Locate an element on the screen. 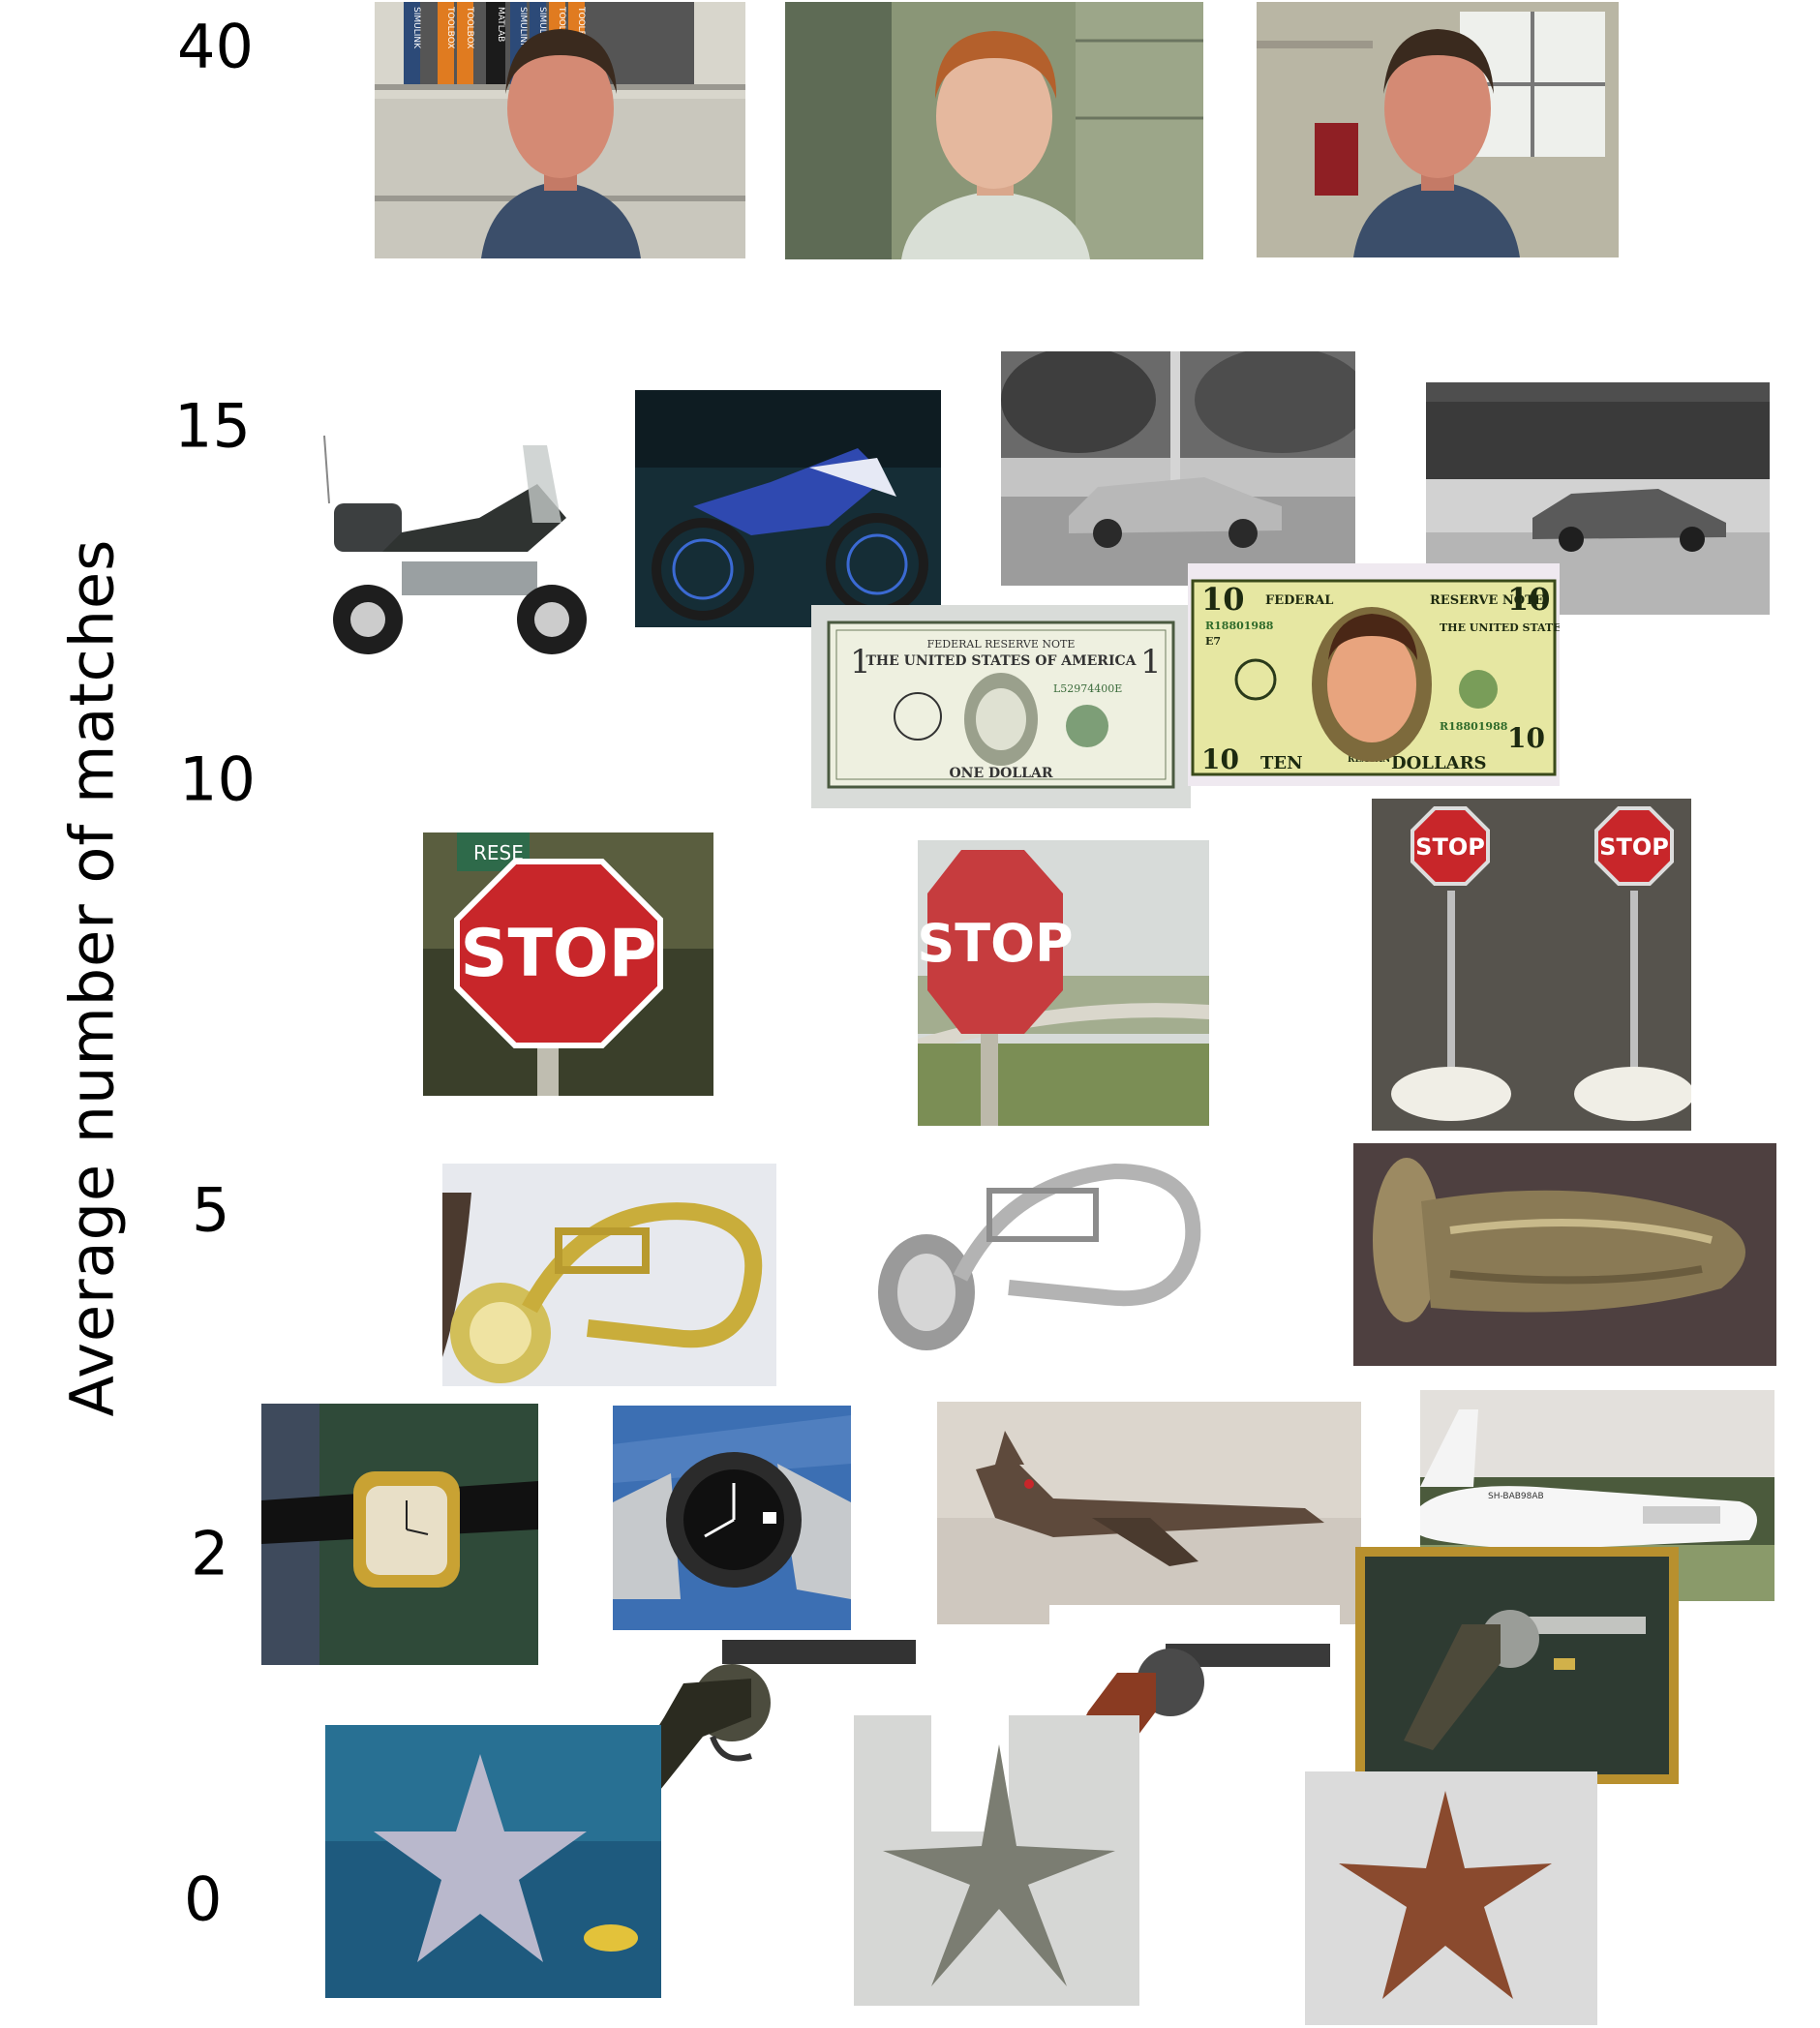  ten-district: E7 is located at coordinates (1213, 641).